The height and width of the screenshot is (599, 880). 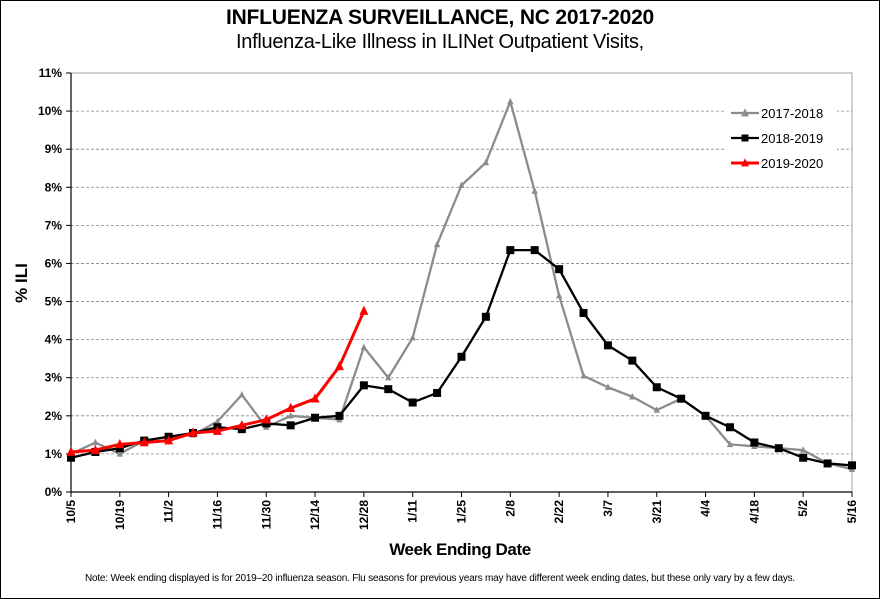 I want to click on y-tick-label: 6%, so click(x=54, y=263).